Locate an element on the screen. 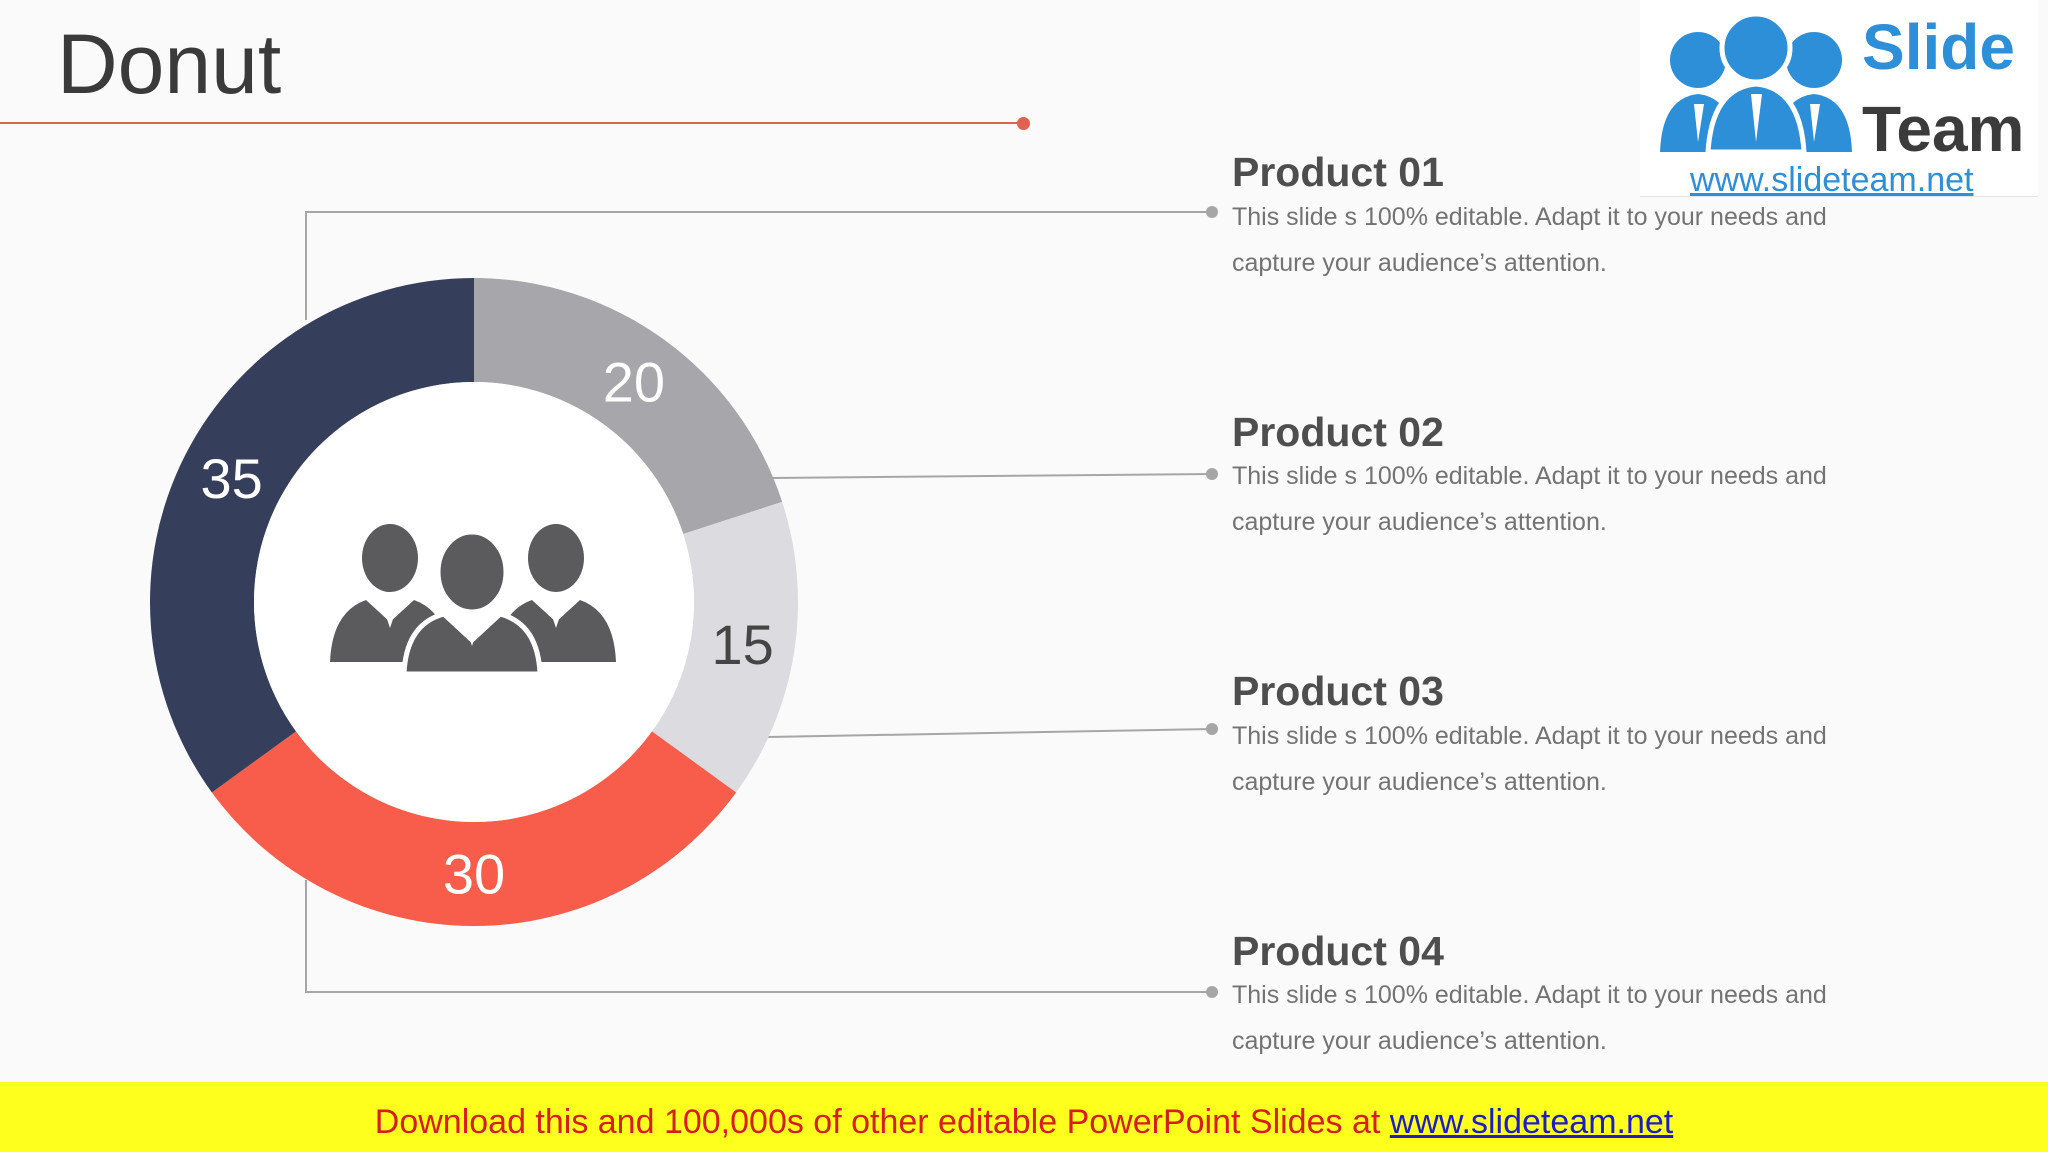  page-title: Donut is located at coordinates (169, 64).